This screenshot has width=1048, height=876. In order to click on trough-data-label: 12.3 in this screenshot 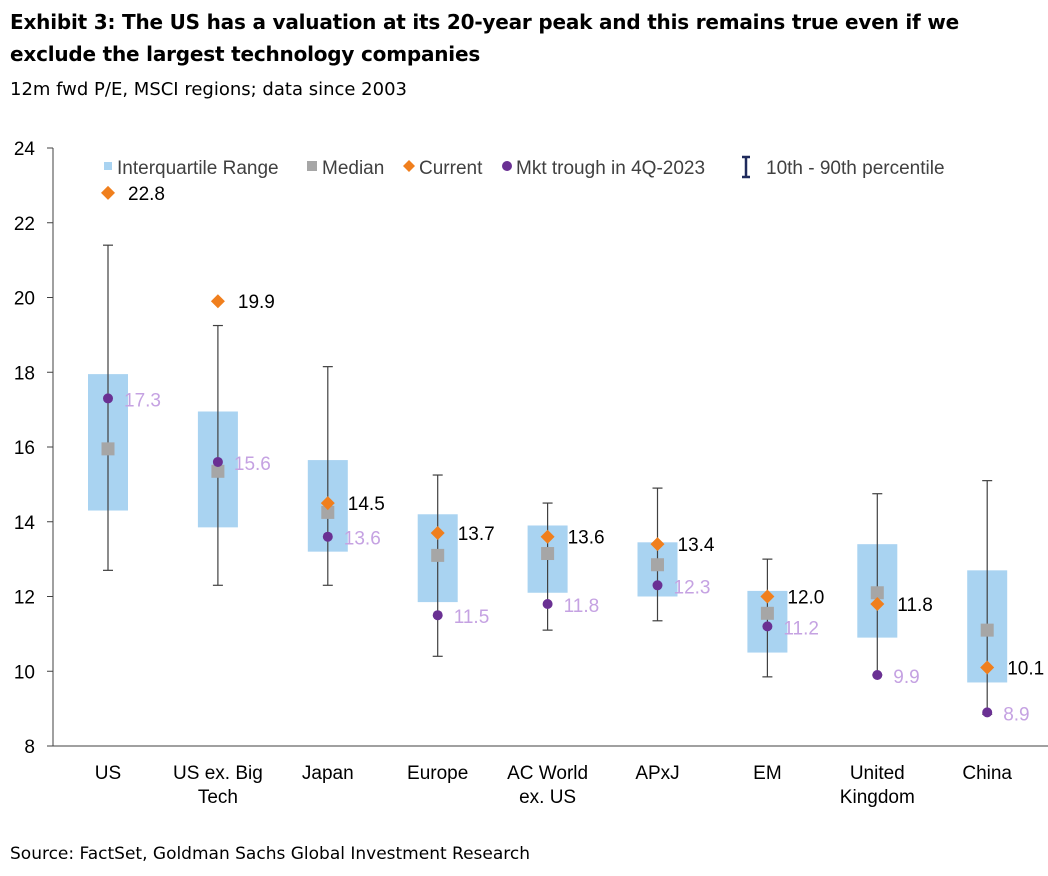, I will do `click(692, 587)`.